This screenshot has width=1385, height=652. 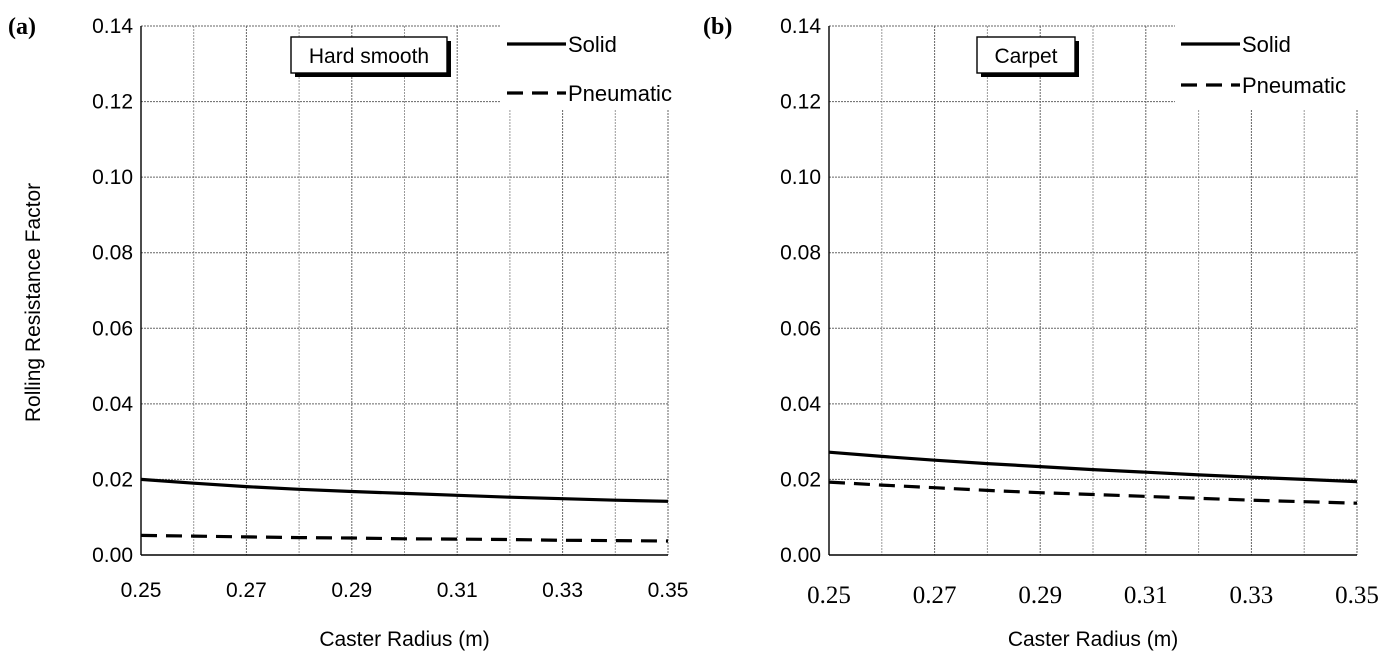 I want to click on annotation-text: Hard smooth, so click(x=369, y=56).